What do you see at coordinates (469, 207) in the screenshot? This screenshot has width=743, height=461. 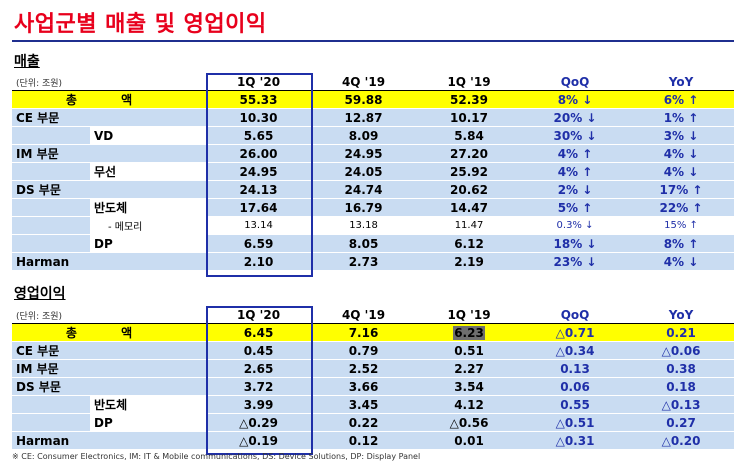 I see `table-cell: 14.47` at bounding box center [469, 207].